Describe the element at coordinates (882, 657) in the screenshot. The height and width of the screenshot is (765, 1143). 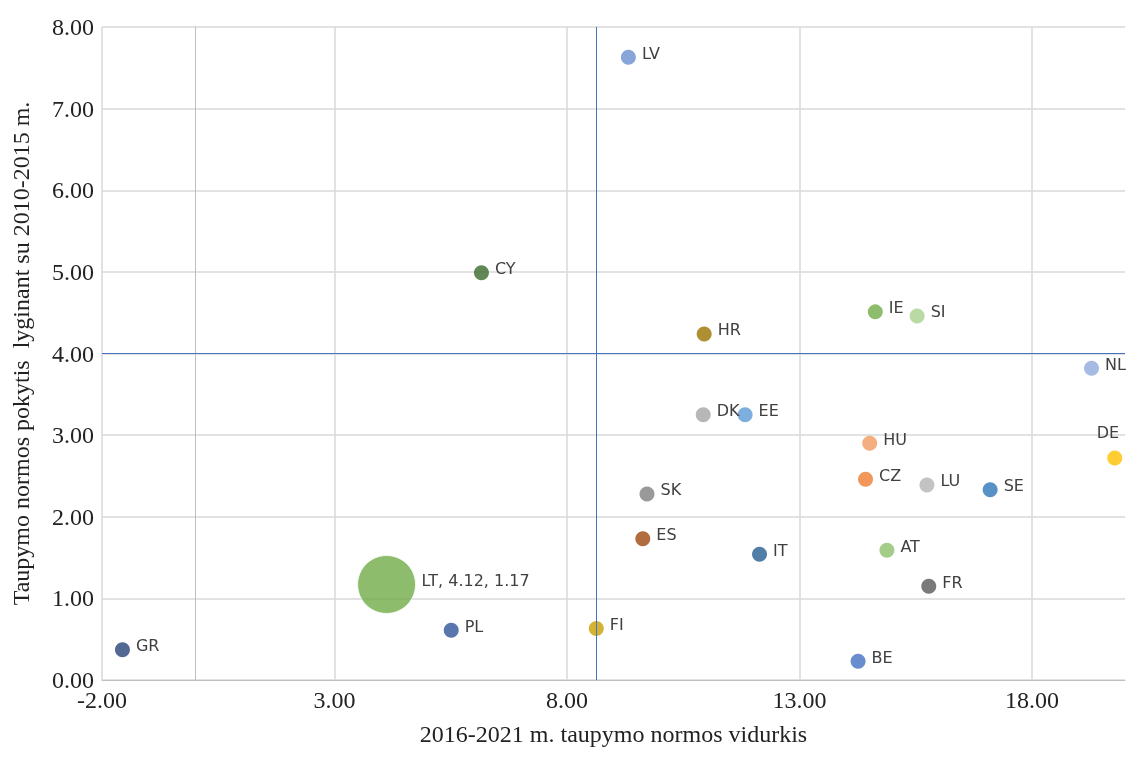
I see `annotation: BE` at that location.